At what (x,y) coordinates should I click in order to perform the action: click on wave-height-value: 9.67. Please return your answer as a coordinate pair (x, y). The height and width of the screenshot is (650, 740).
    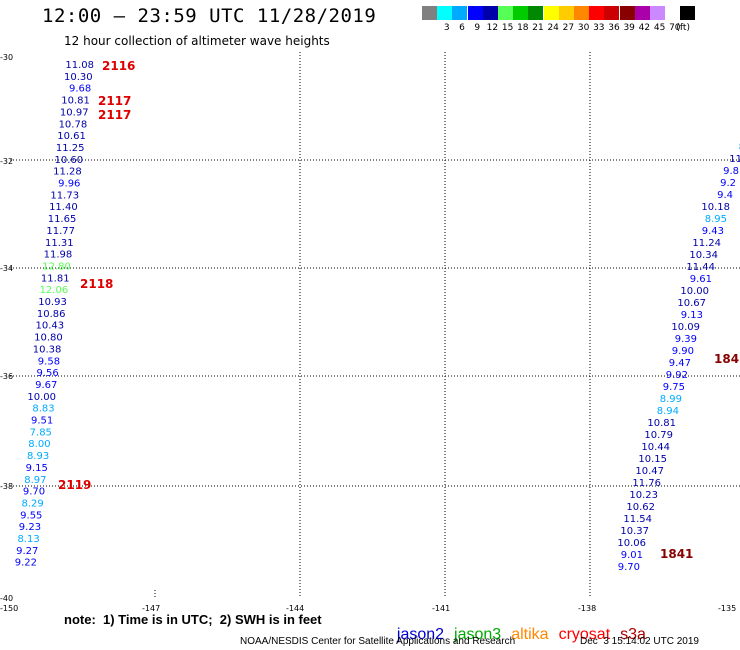
    Looking at the image, I should click on (46, 385).